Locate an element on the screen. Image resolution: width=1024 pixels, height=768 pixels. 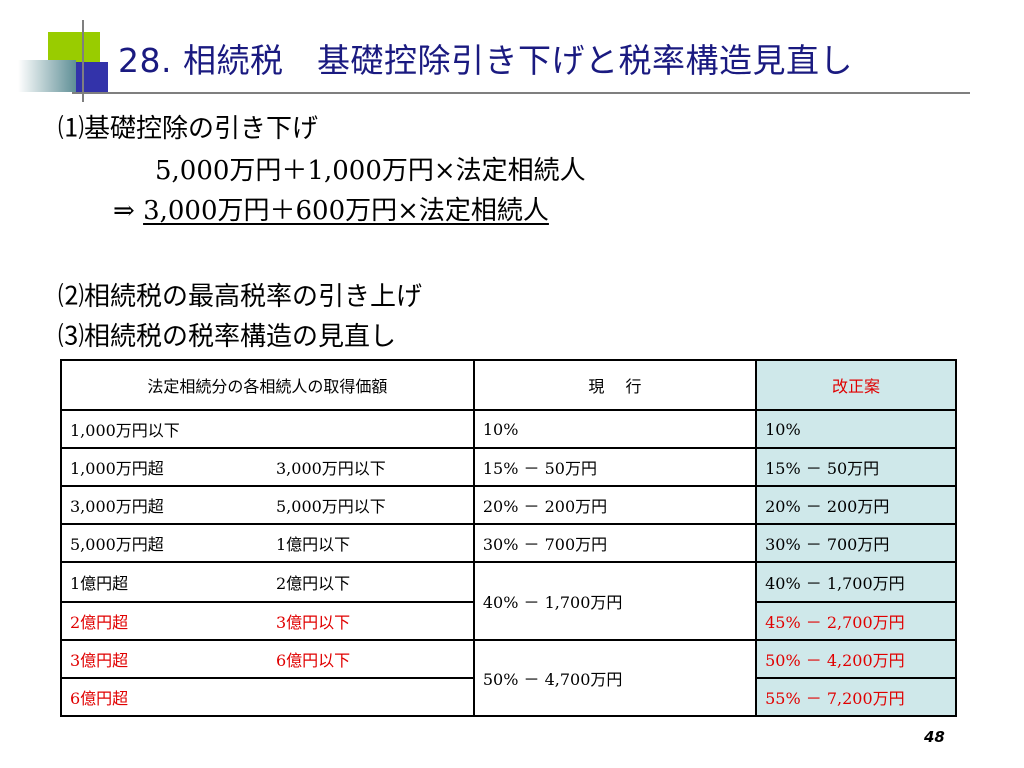
proposal-rate: 30% － 700万円 is located at coordinates (856, 543).